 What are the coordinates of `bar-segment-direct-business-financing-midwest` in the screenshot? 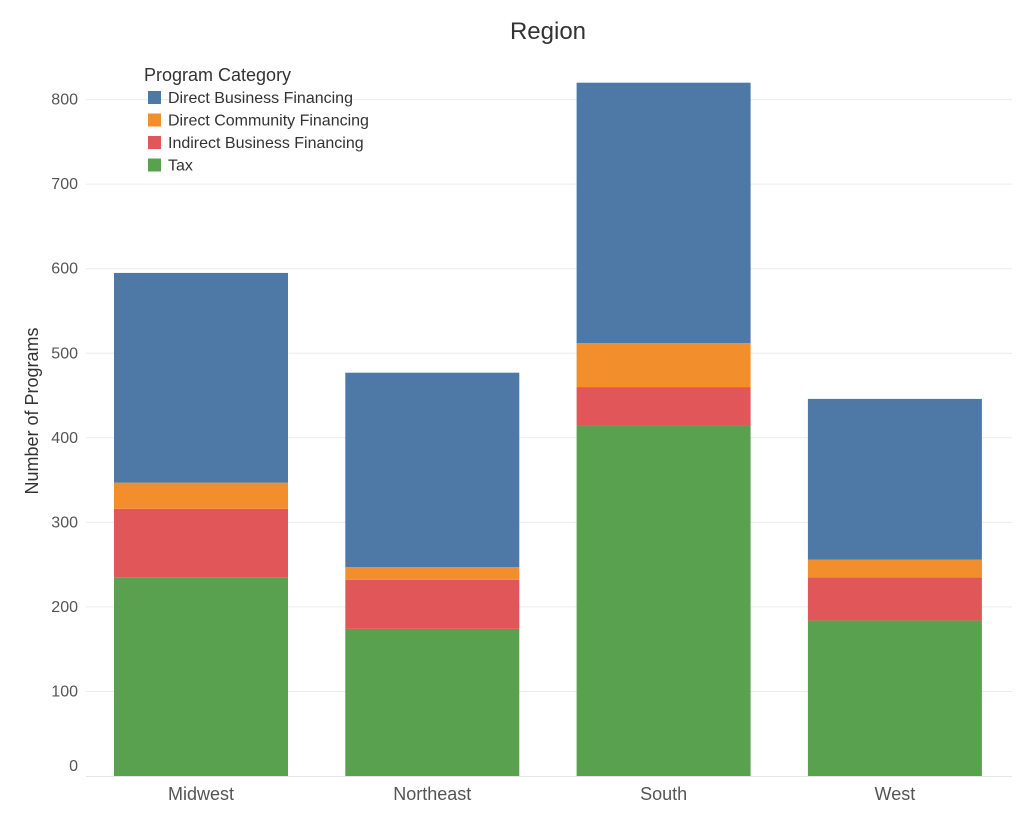 It's located at (201, 377).